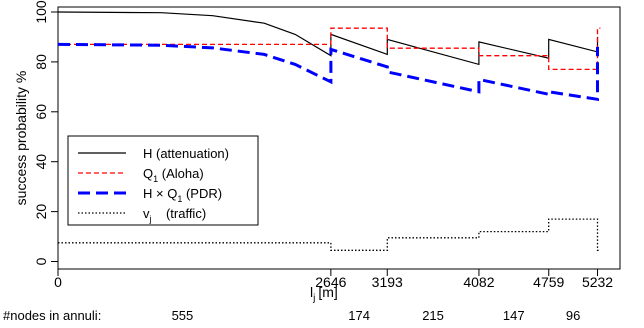 The height and width of the screenshot is (328, 644). I want to click on x-tick-label: 5232, so click(597, 282).